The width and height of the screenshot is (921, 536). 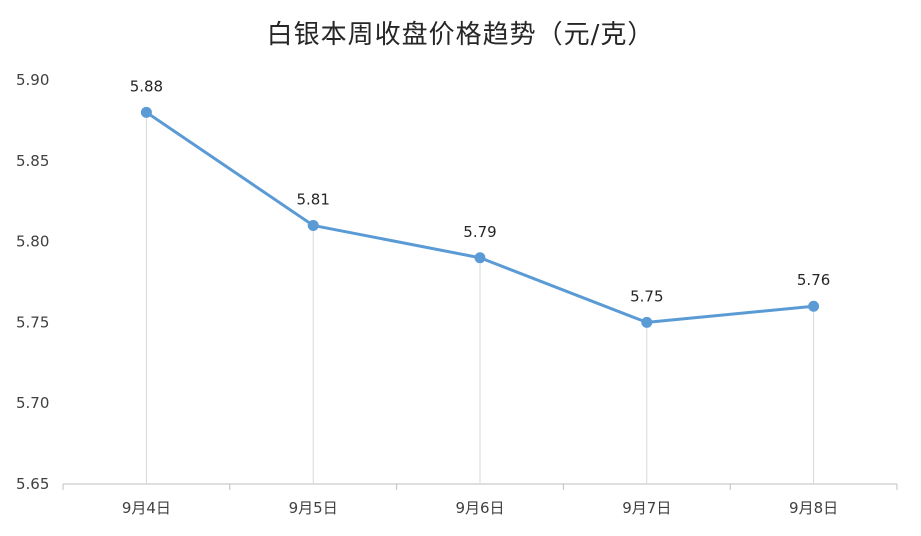 I want to click on x-tick-label: 9月6日, so click(x=479, y=508).